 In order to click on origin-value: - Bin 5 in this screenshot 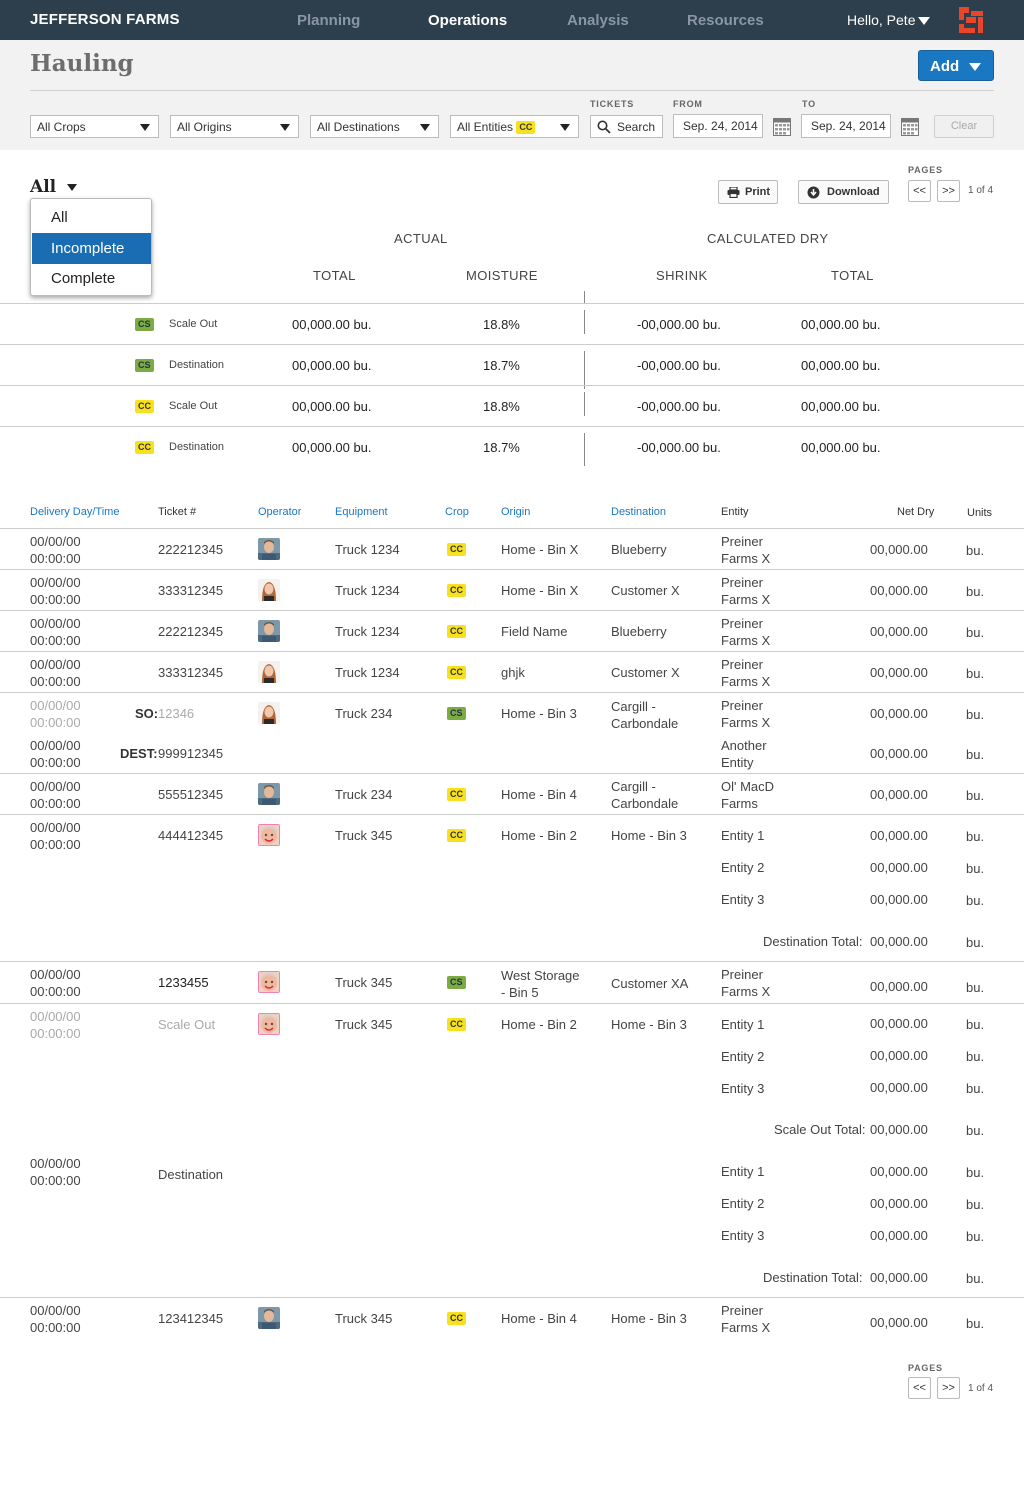, I will do `click(520, 992)`.